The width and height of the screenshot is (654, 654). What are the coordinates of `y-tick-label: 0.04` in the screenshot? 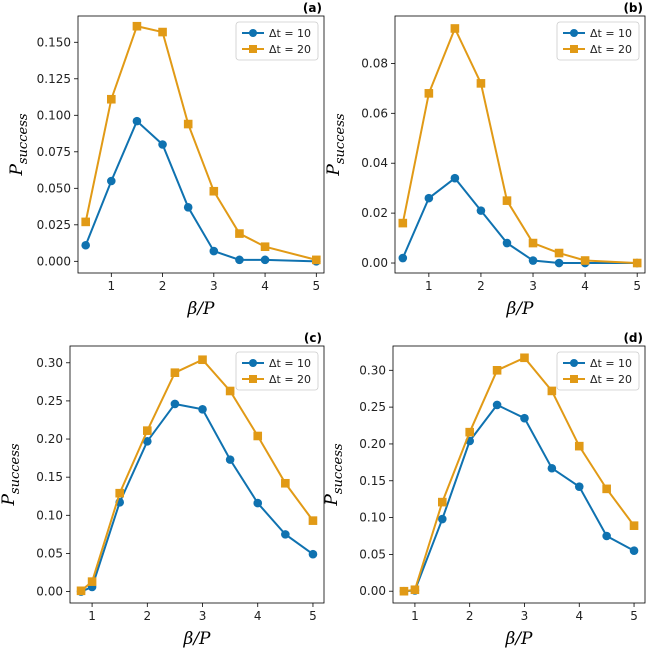 It's located at (374, 163).